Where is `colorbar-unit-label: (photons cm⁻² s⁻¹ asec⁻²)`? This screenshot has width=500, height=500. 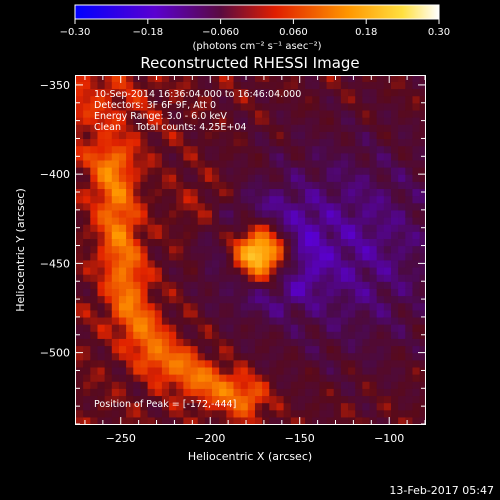 colorbar-unit-label: (photons cm⁻² s⁻¹ asec⁻²) is located at coordinates (256, 46).